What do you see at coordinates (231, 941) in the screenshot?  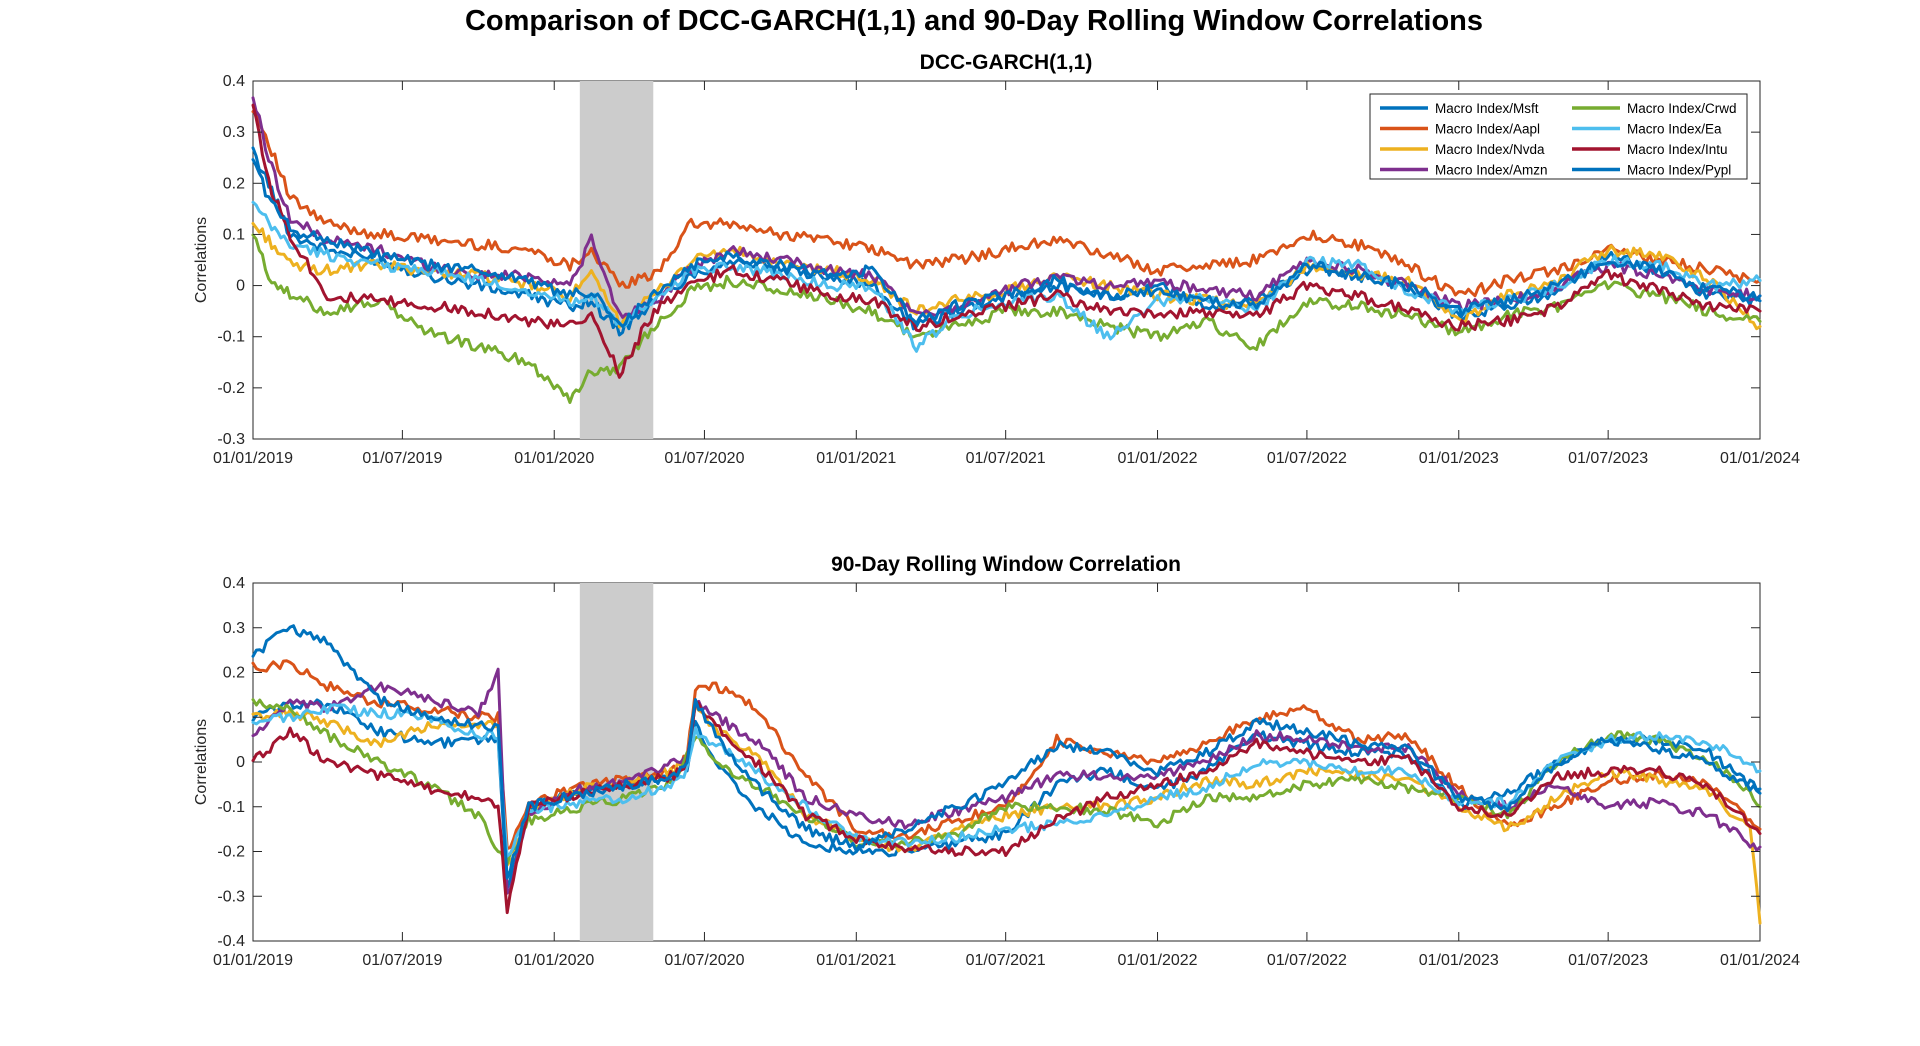 I see `y-tick-label: -0.4` at bounding box center [231, 941].